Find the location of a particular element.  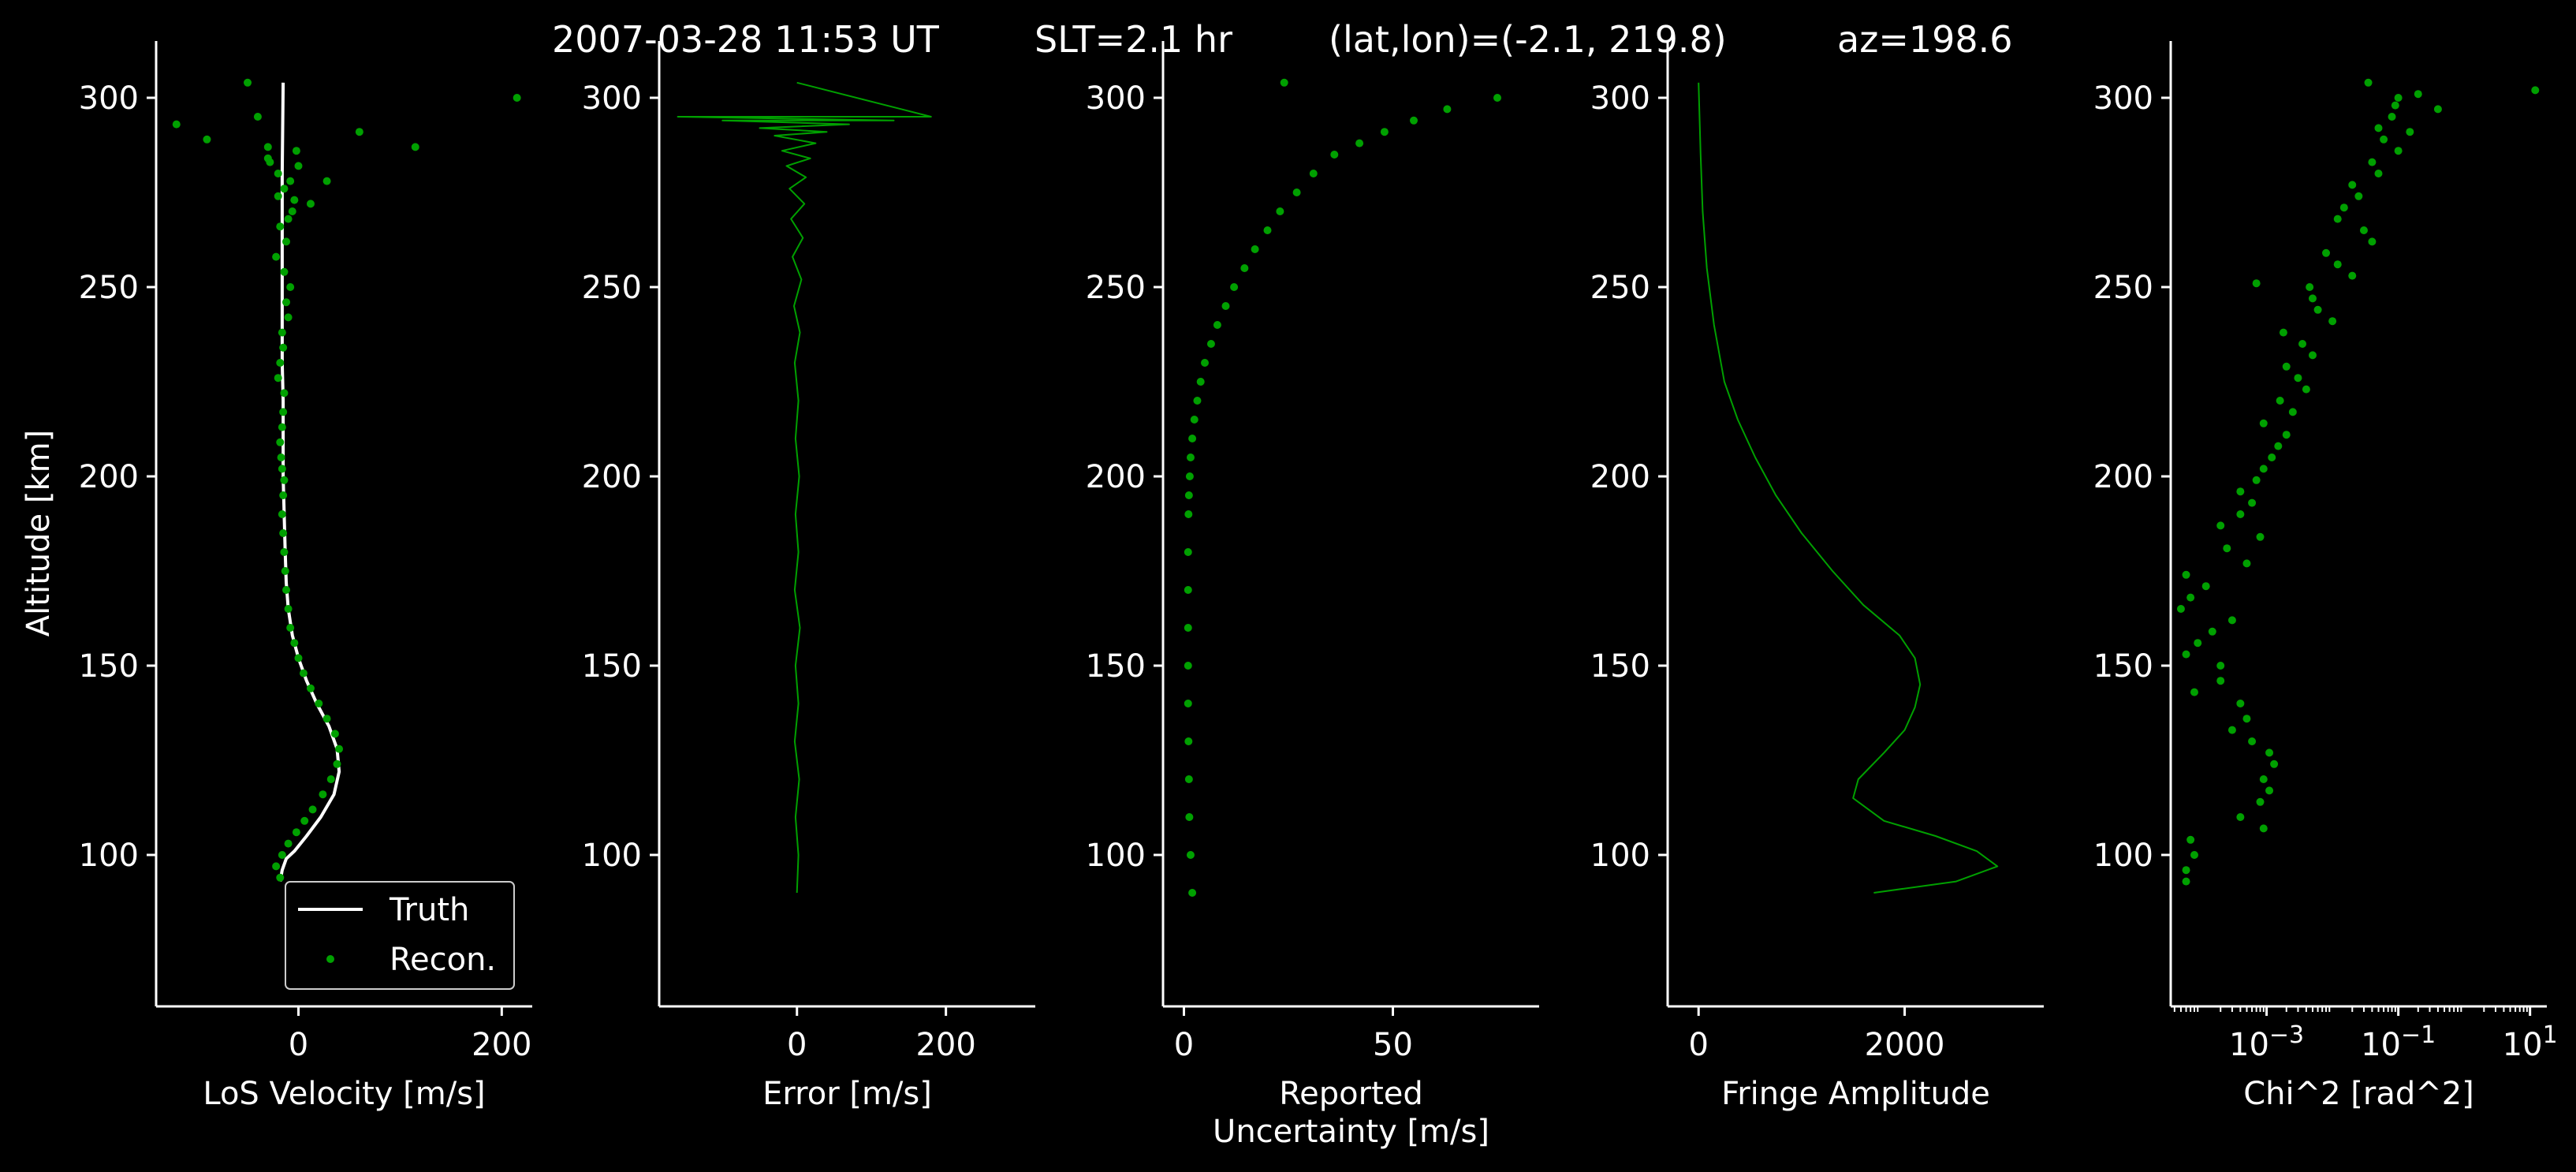

error-xlabel: Error [m/s] is located at coordinates (847, 1094).